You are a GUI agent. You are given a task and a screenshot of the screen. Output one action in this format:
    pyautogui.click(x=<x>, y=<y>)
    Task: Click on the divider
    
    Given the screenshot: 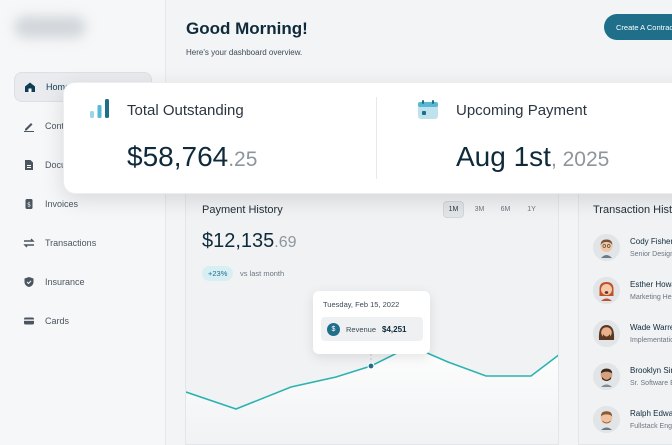 What is the action you would take?
    pyautogui.click(x=376, y=138)
    